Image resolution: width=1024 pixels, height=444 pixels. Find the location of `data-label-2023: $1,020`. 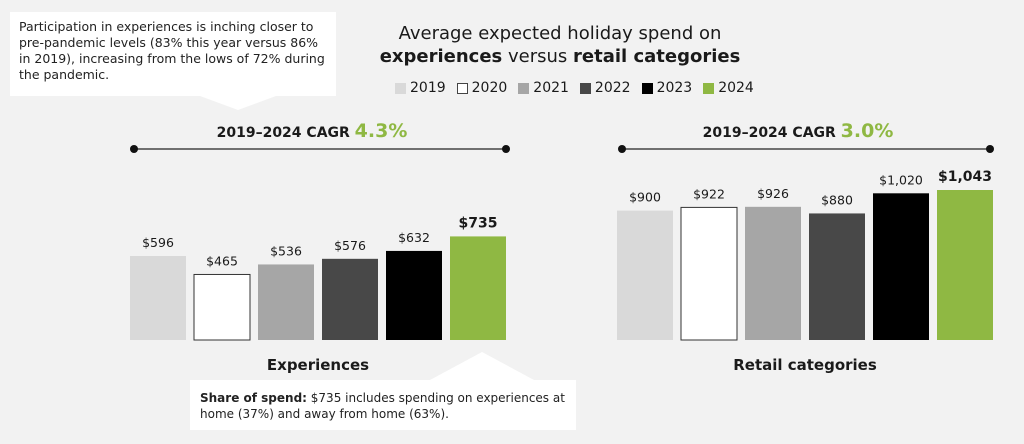

data-label-2023: $1,020 is located at coordinates (901, 179).